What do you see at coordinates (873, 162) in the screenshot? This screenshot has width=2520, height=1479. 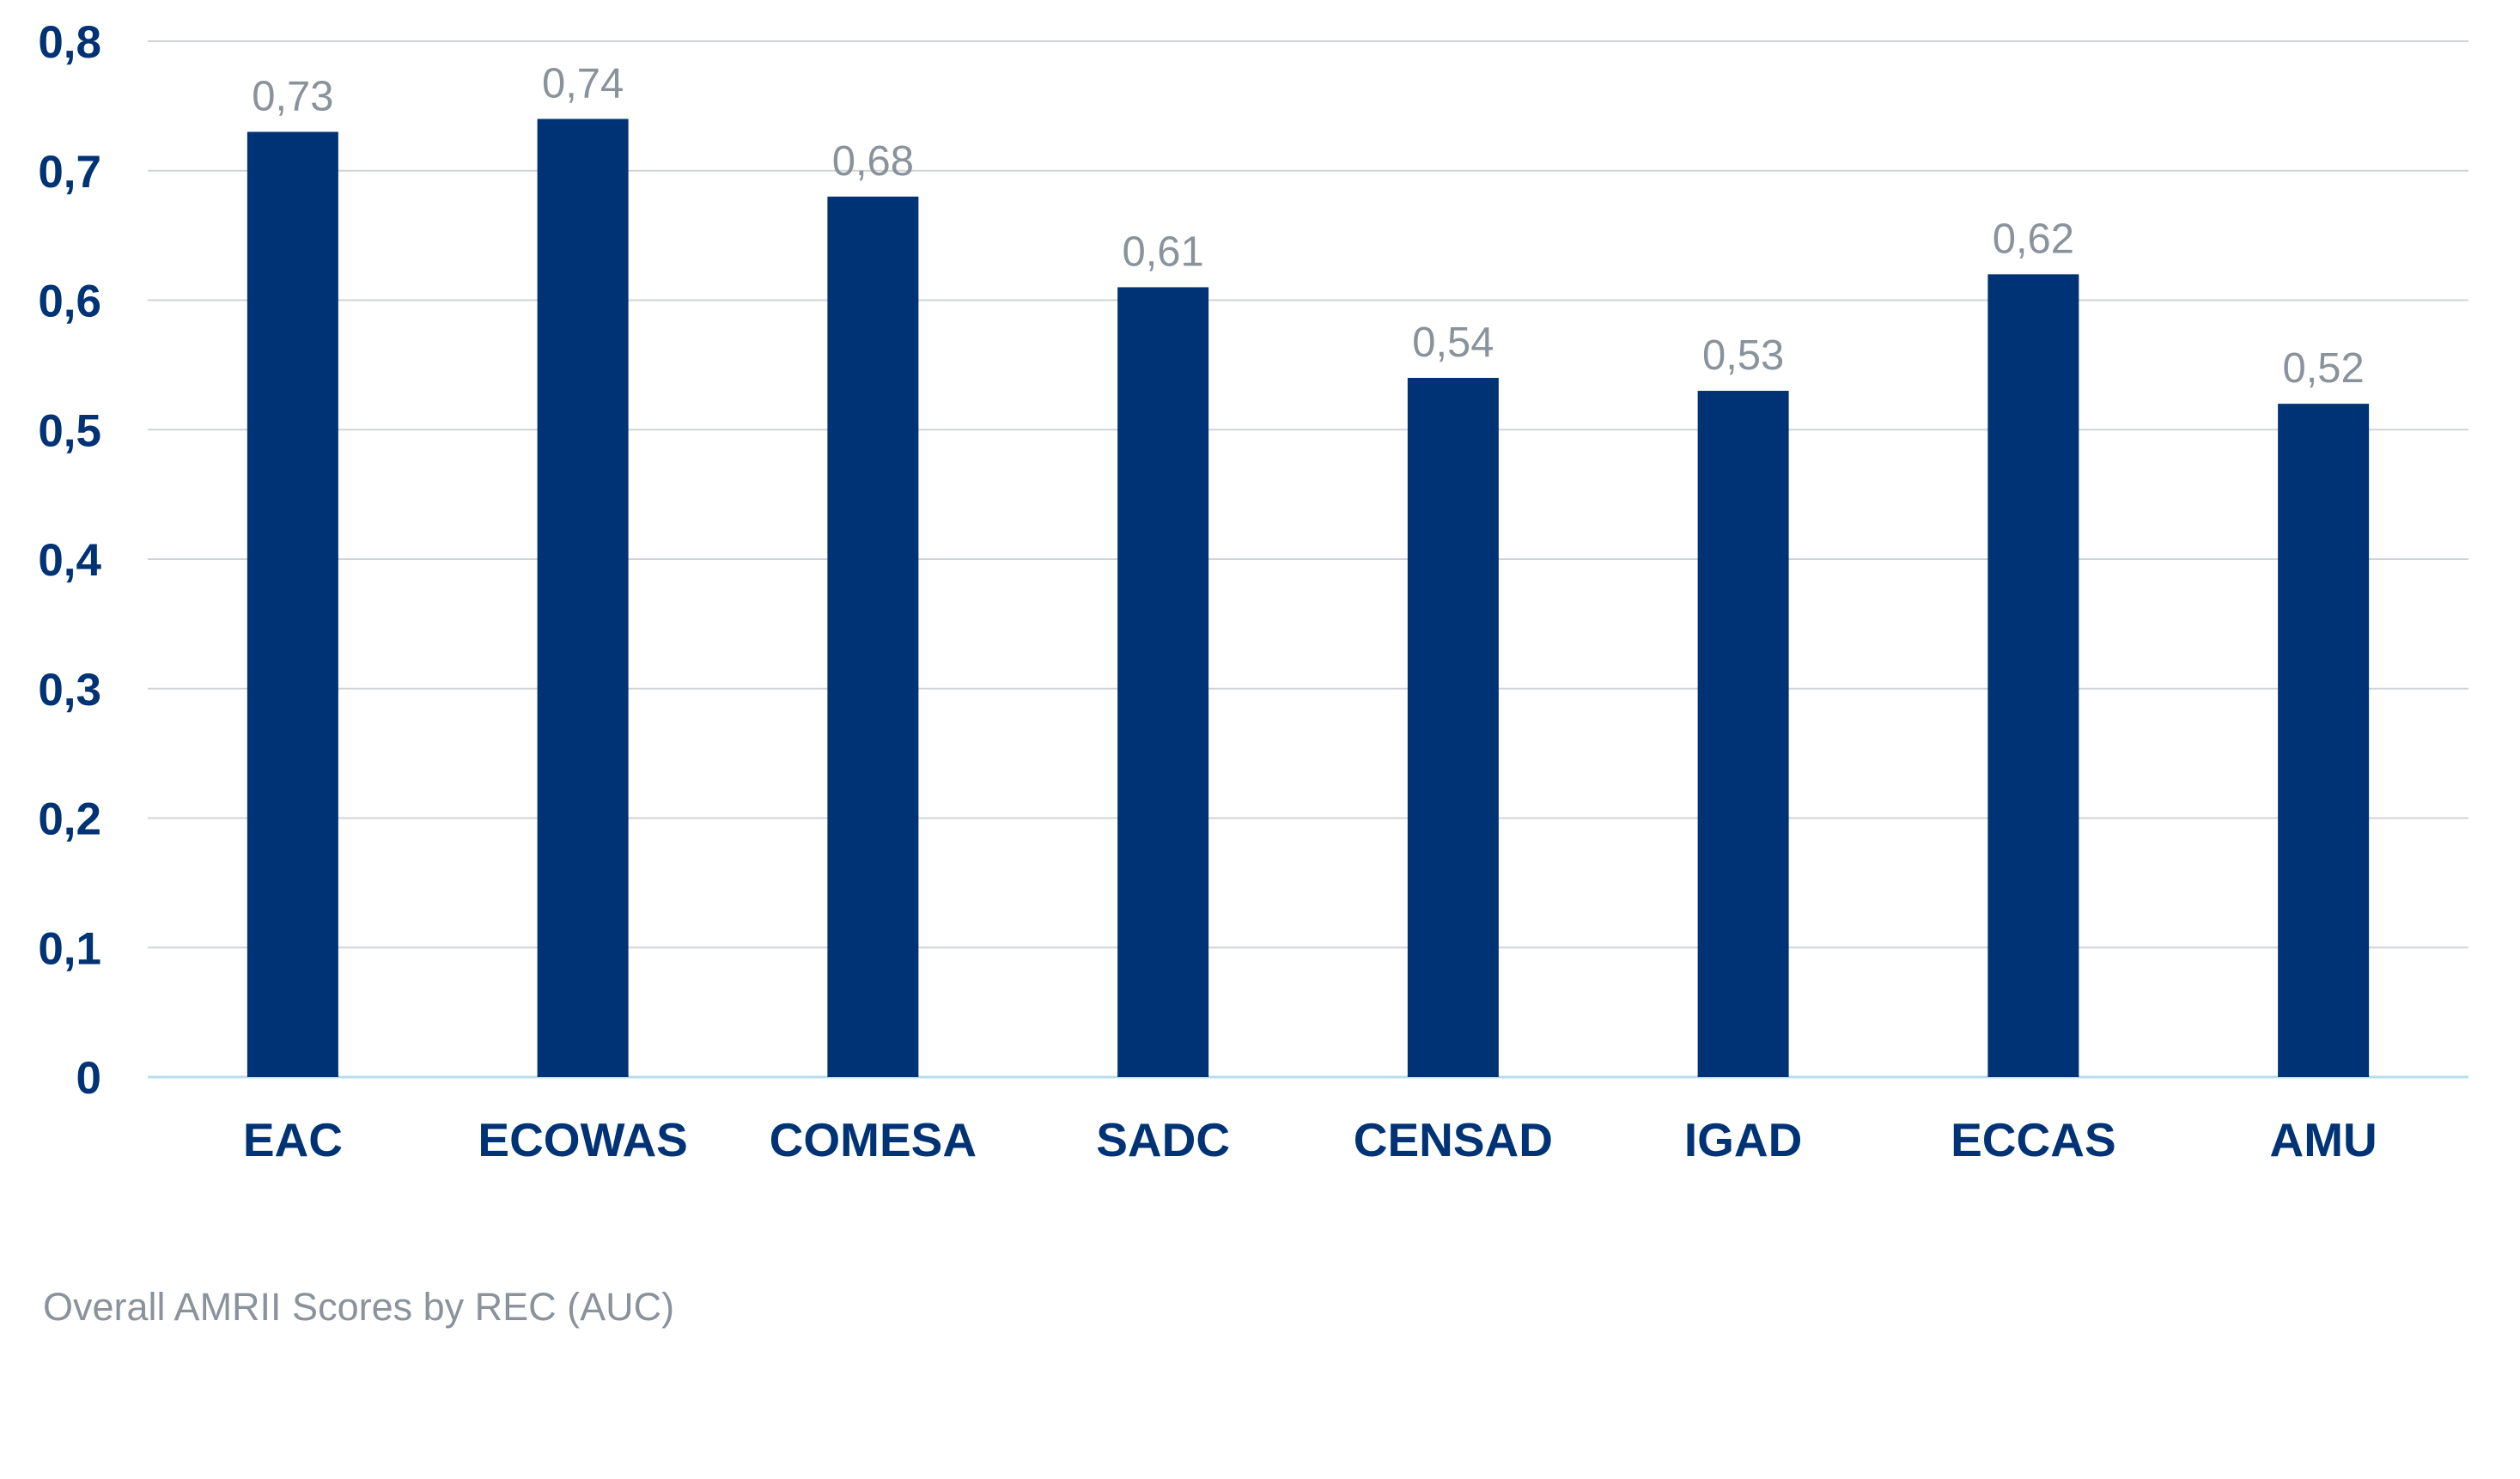 I see `data-label: 0,68` at bounding box center [873, 162].